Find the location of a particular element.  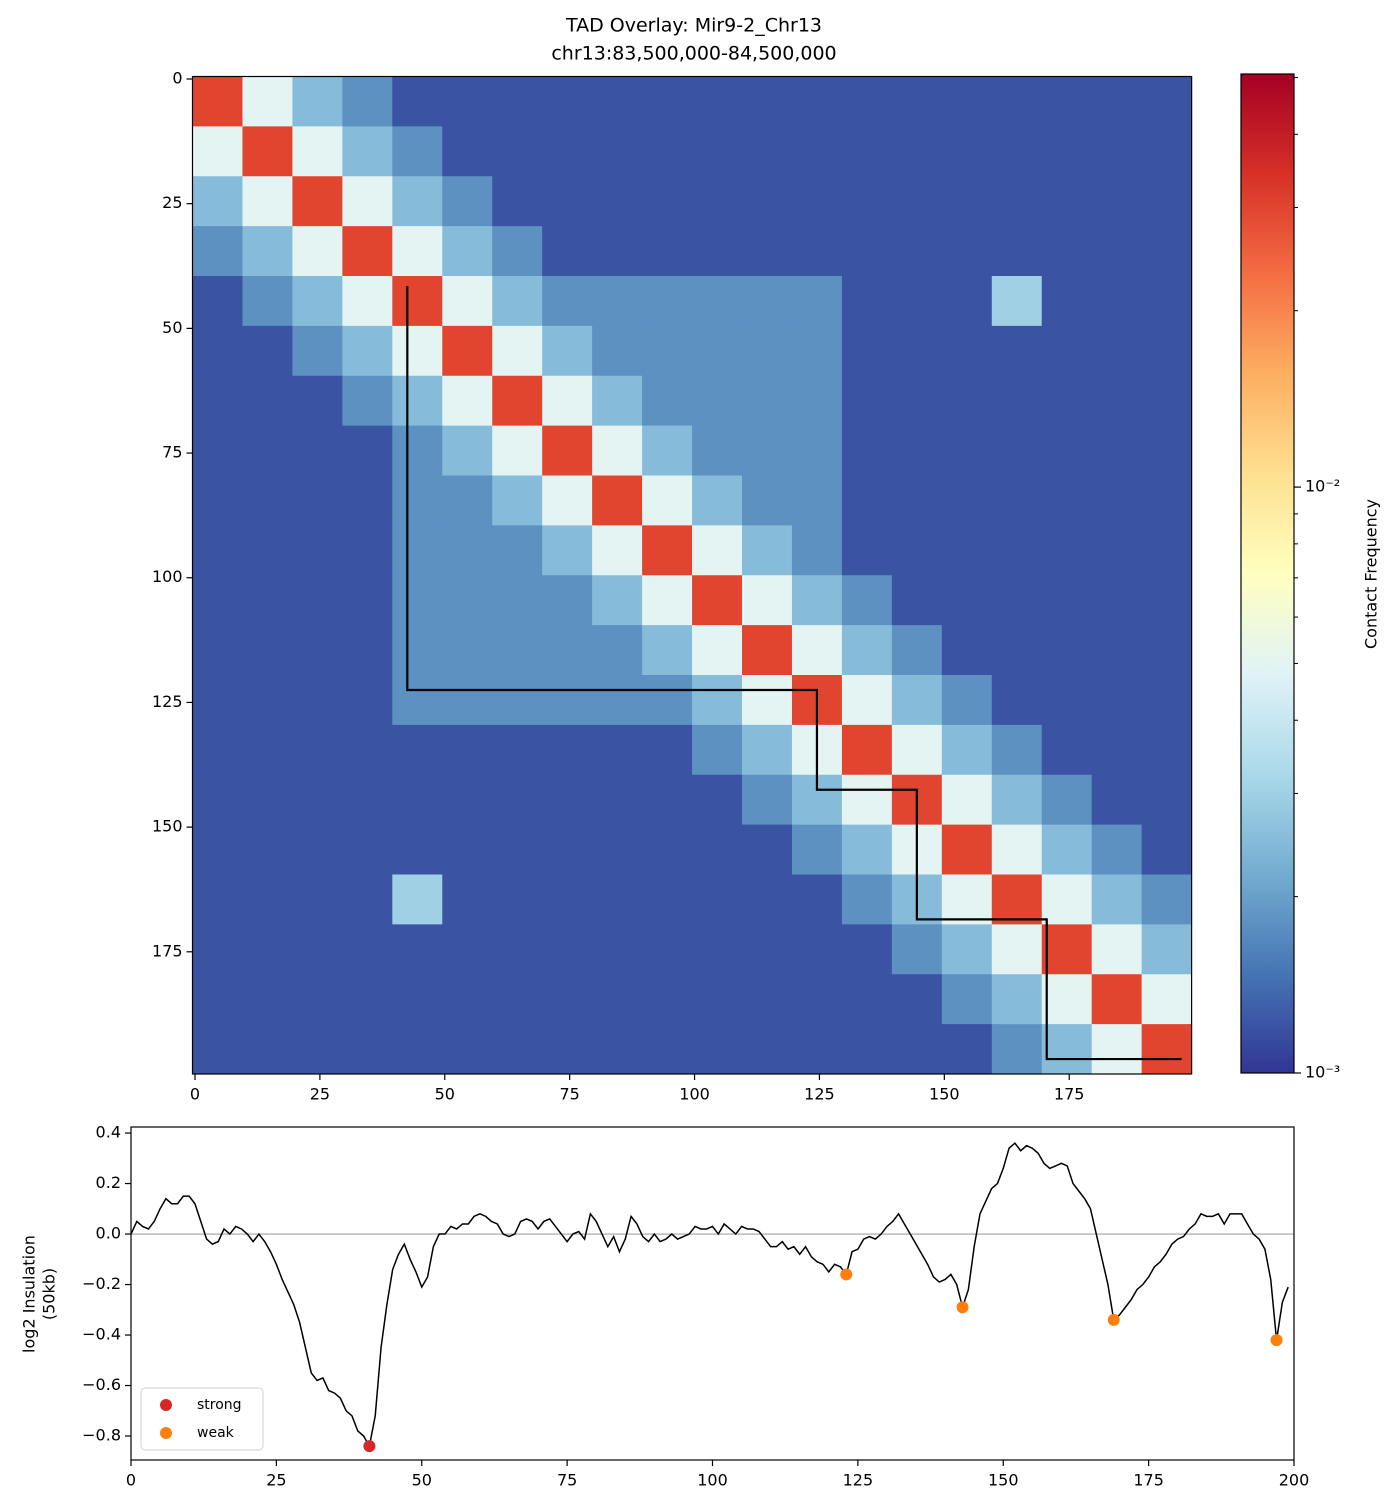

y-tick-label: 75 is located at coordinates (172, 452).